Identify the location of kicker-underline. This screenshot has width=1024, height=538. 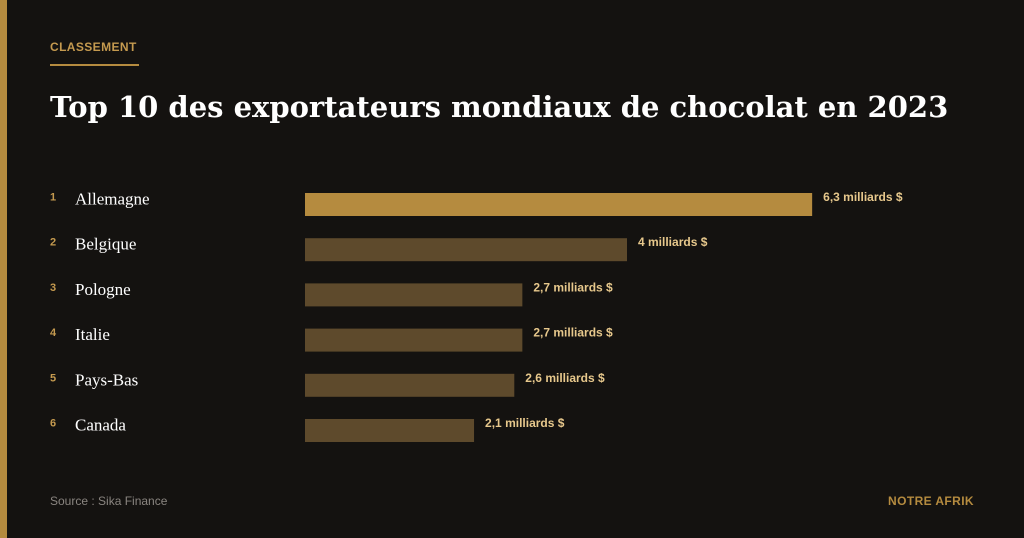
(94, 65).